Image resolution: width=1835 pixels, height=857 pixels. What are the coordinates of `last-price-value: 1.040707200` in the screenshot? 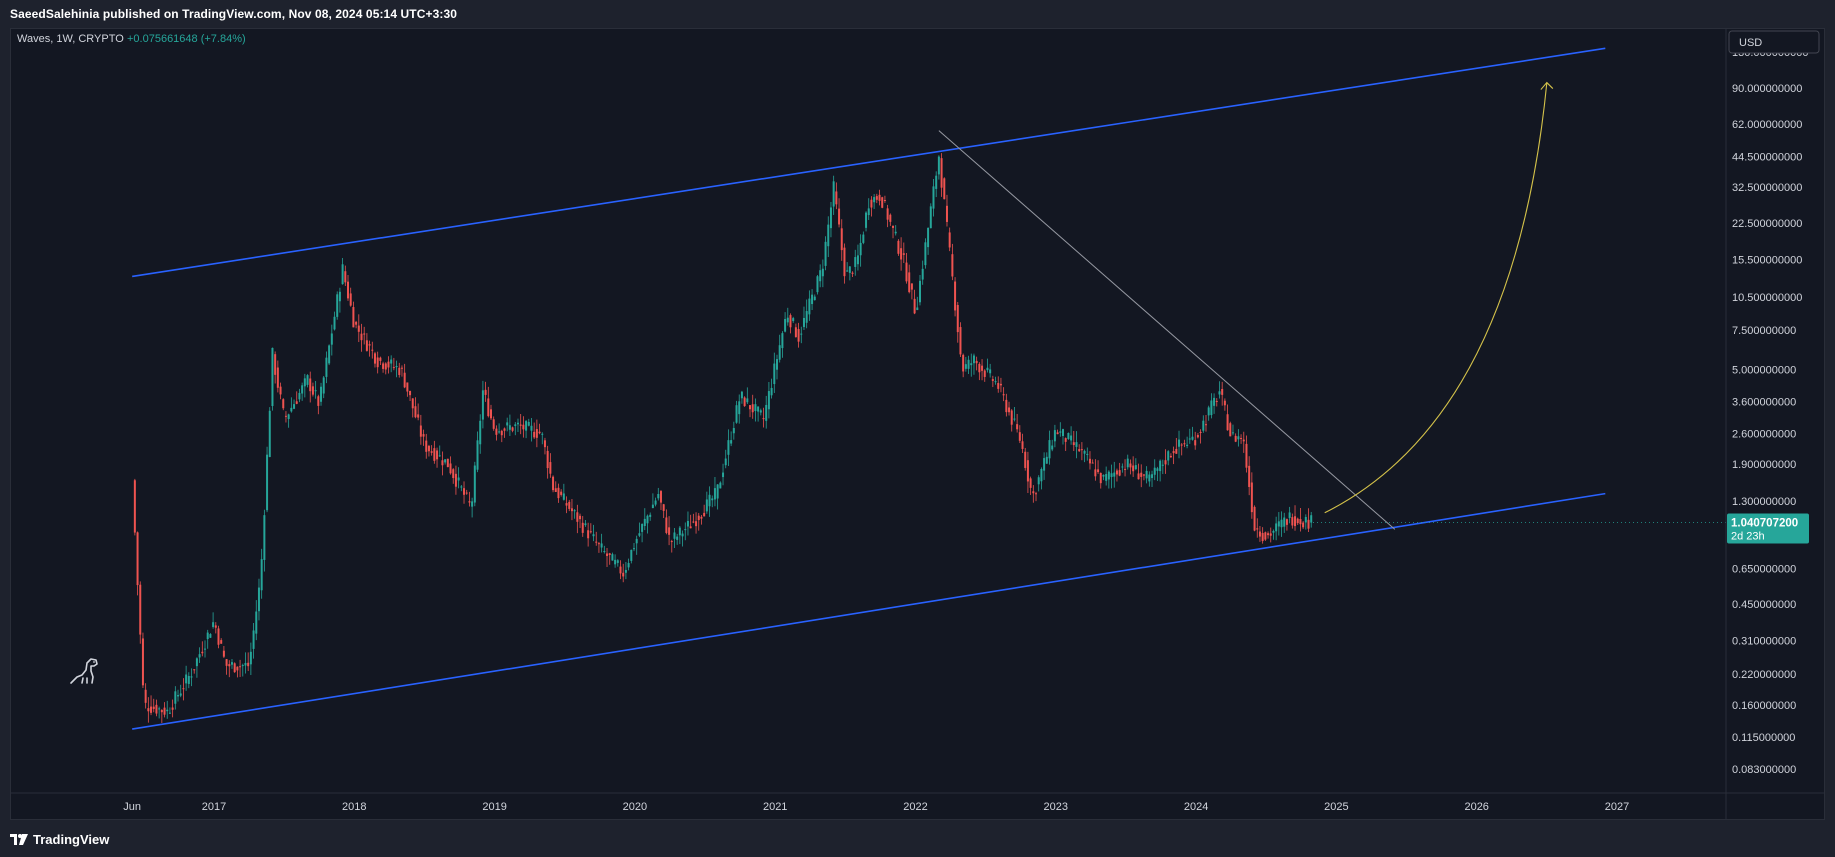 It's located at (1764, 524).